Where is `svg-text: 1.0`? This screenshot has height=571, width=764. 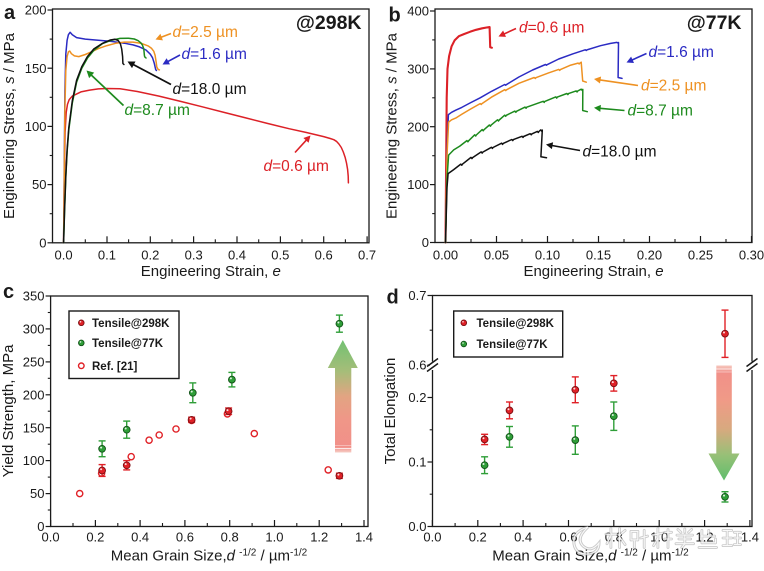
svg-text: 1.0 is located at coordinates (274, 537).